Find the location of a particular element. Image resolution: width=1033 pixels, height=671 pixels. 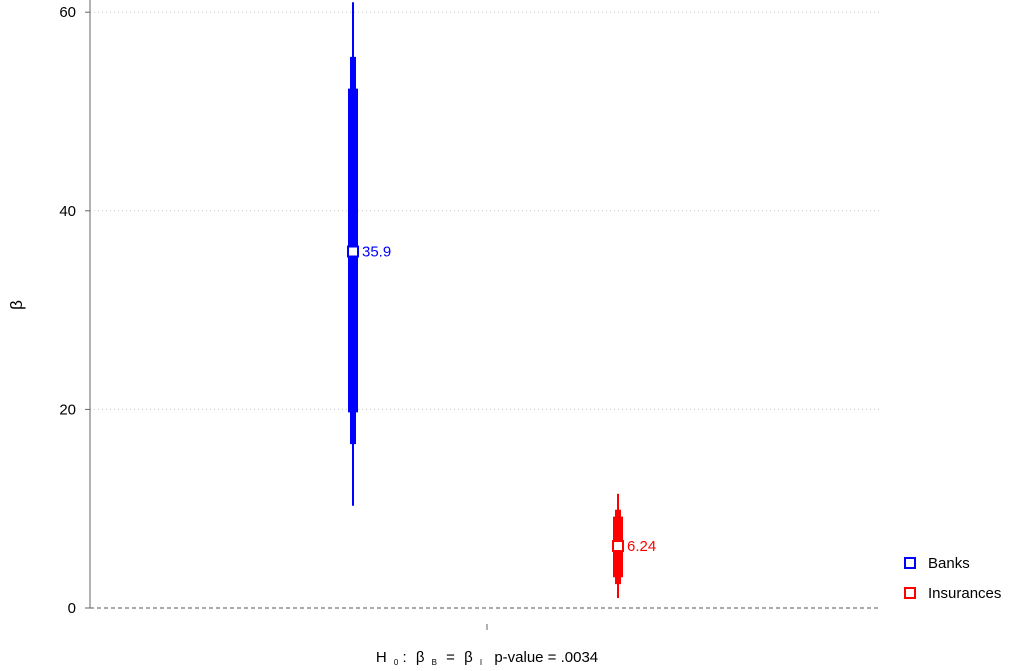

series-banks: 35.9 is located at coordinates (369, 254).